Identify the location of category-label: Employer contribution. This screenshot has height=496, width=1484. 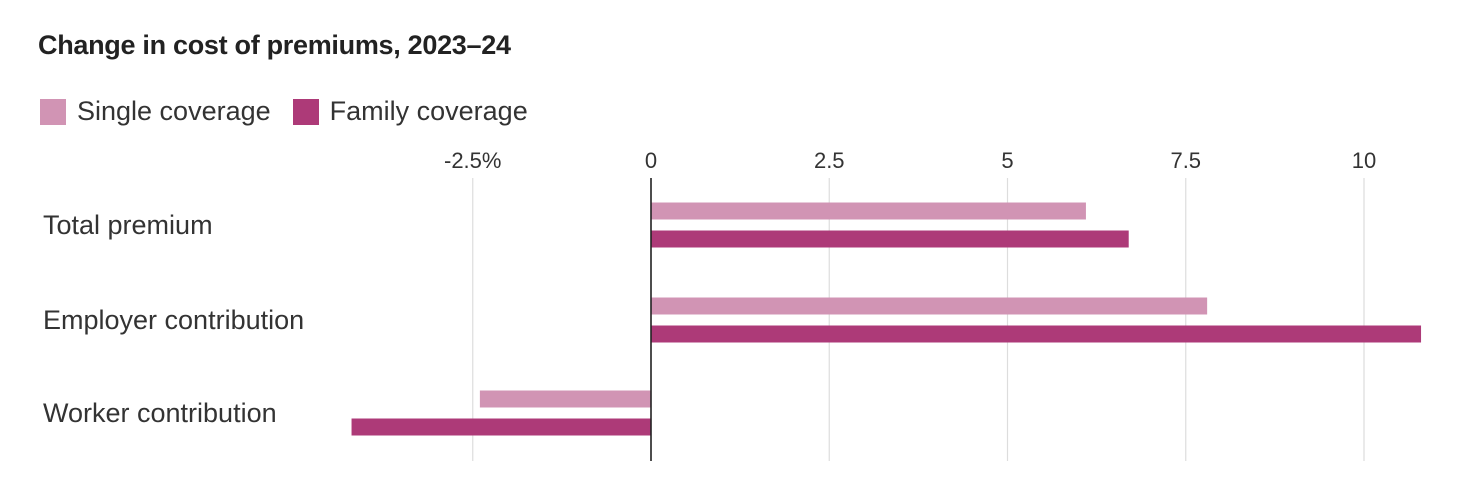
(173, 320).